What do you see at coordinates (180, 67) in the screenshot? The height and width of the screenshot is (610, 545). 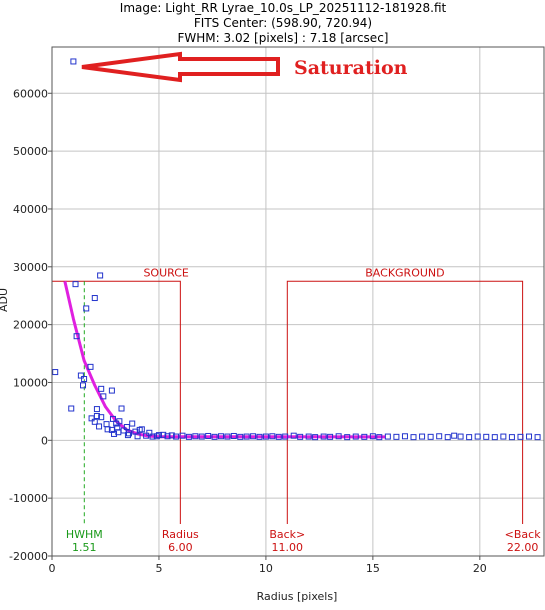 I see `arrow-left-icon` at bounding box center [180, 67].